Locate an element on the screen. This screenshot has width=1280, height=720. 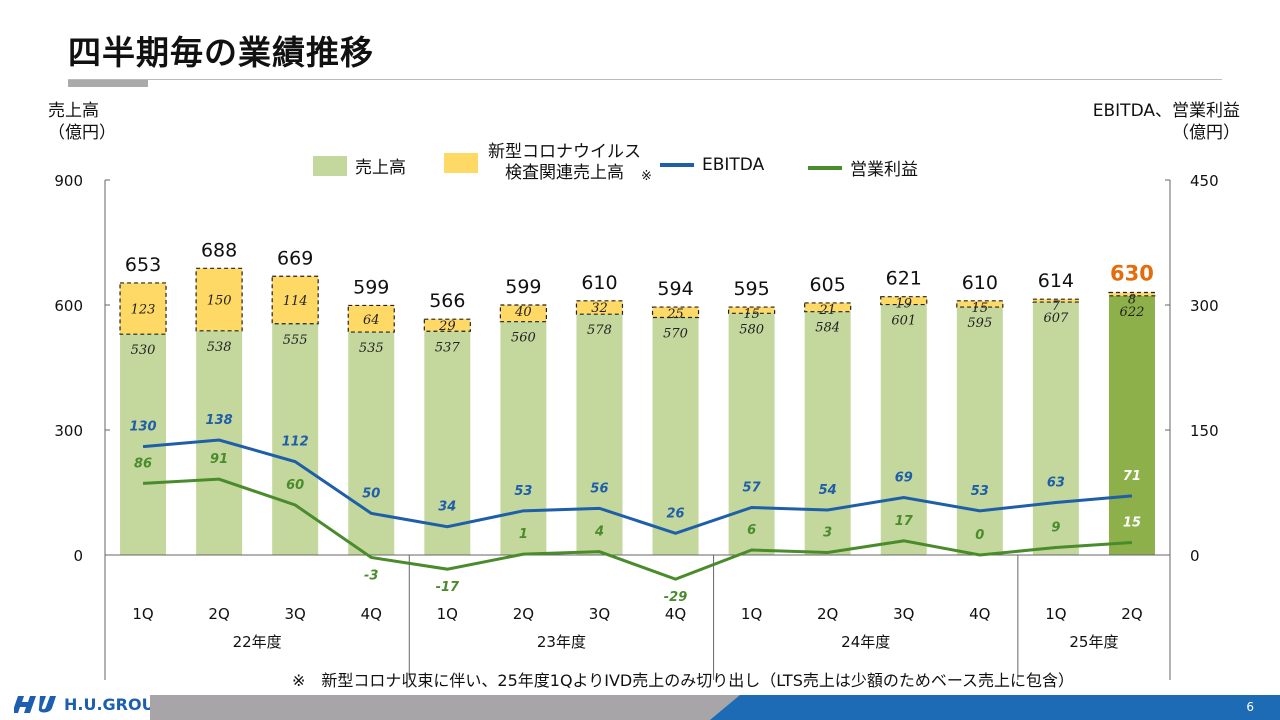
fiscal-year-label: 23年度 is located at coordinates (561, 642).